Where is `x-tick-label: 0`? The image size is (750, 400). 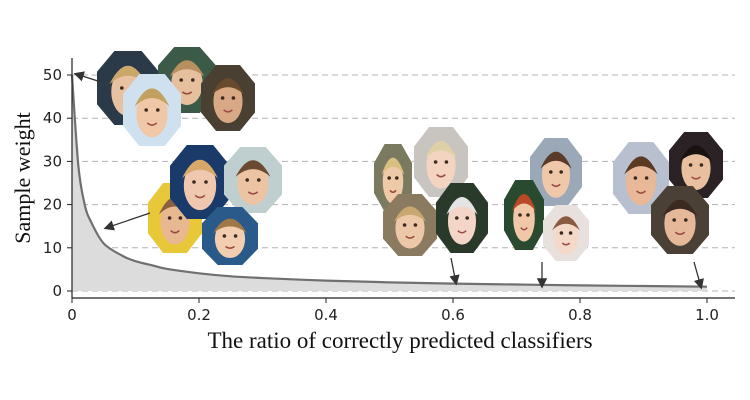 x-tick-label: 0 is located at coordinates (72, 315).